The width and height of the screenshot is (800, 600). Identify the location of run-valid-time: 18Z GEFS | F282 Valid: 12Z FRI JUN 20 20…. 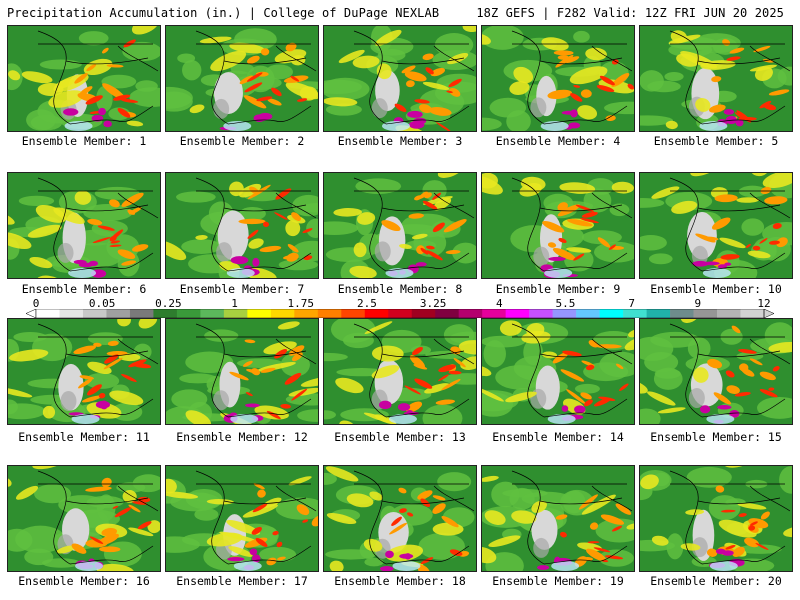
(630, 13).